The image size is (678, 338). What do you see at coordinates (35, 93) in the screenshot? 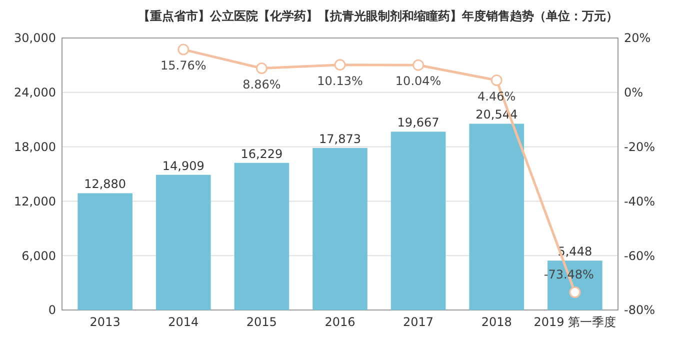
I see `y-tick-label: 24,000` at bounding box center [35, 93].